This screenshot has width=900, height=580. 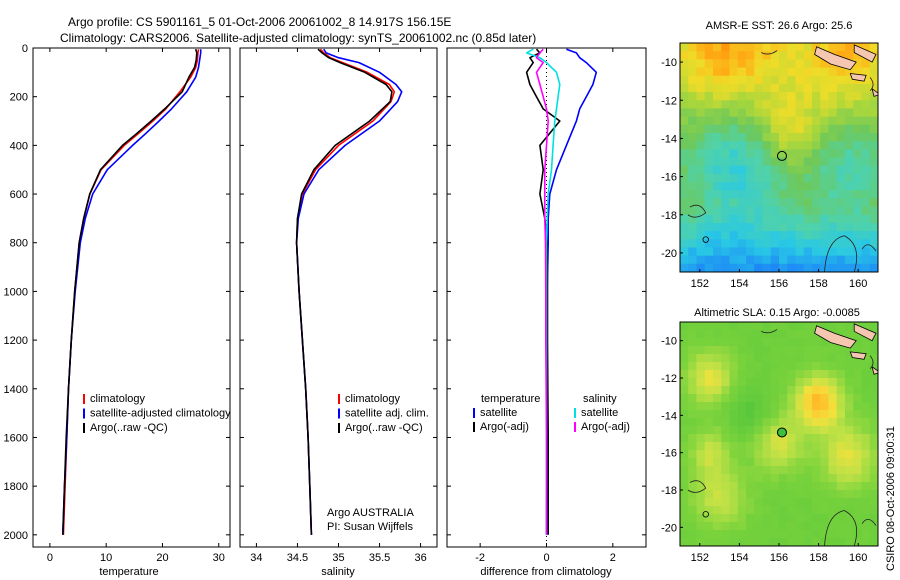 I want to click on x-tick-label: 0, so click(x=546, y=558).